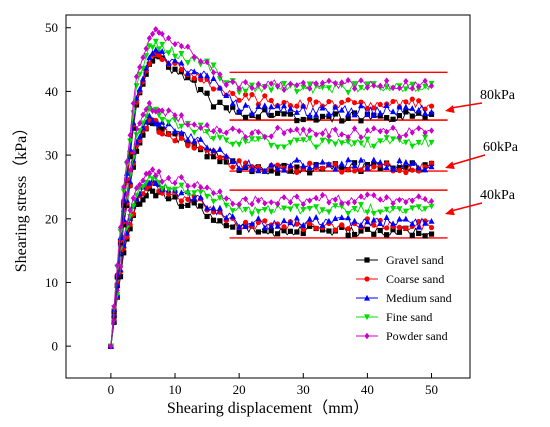 The image size is (550, 427). Describe the element at coordinates (450, 109) in the screenshot. I see `annotation-arrow-head` at that location.